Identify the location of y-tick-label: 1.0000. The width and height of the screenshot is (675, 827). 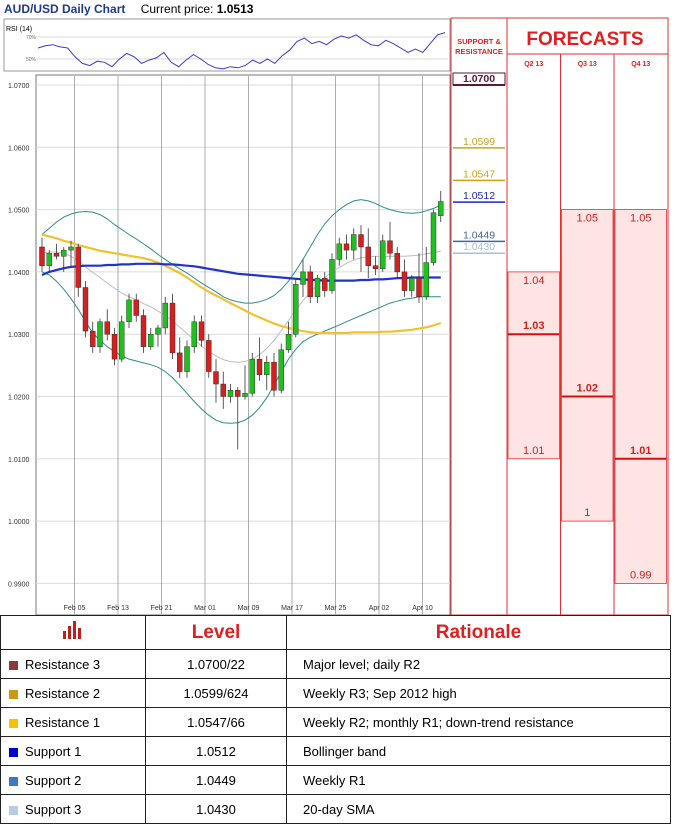
(19, 522).